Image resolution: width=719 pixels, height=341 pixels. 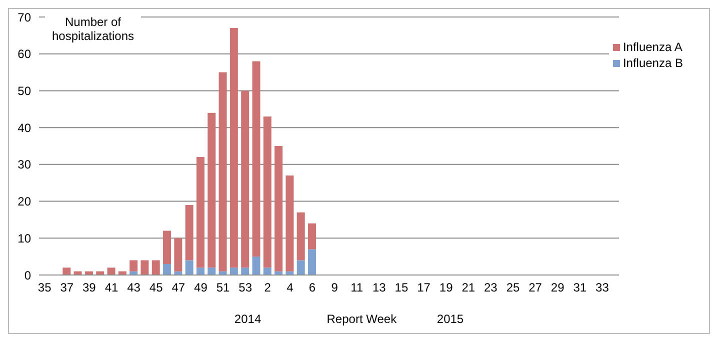 I want to click on x-tick-label: 9, so click(x=334, y=287).